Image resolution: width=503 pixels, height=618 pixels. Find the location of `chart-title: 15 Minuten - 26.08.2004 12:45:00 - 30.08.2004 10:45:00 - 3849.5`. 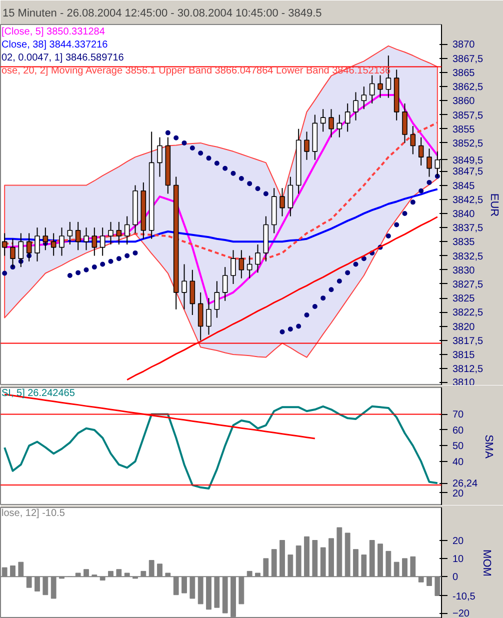

chart-title: 15 Minuten - 26.08.2004 12:45:00 - 30.08.2004 10:45:00 - 3849.5 is located at coordinates (162, 14).